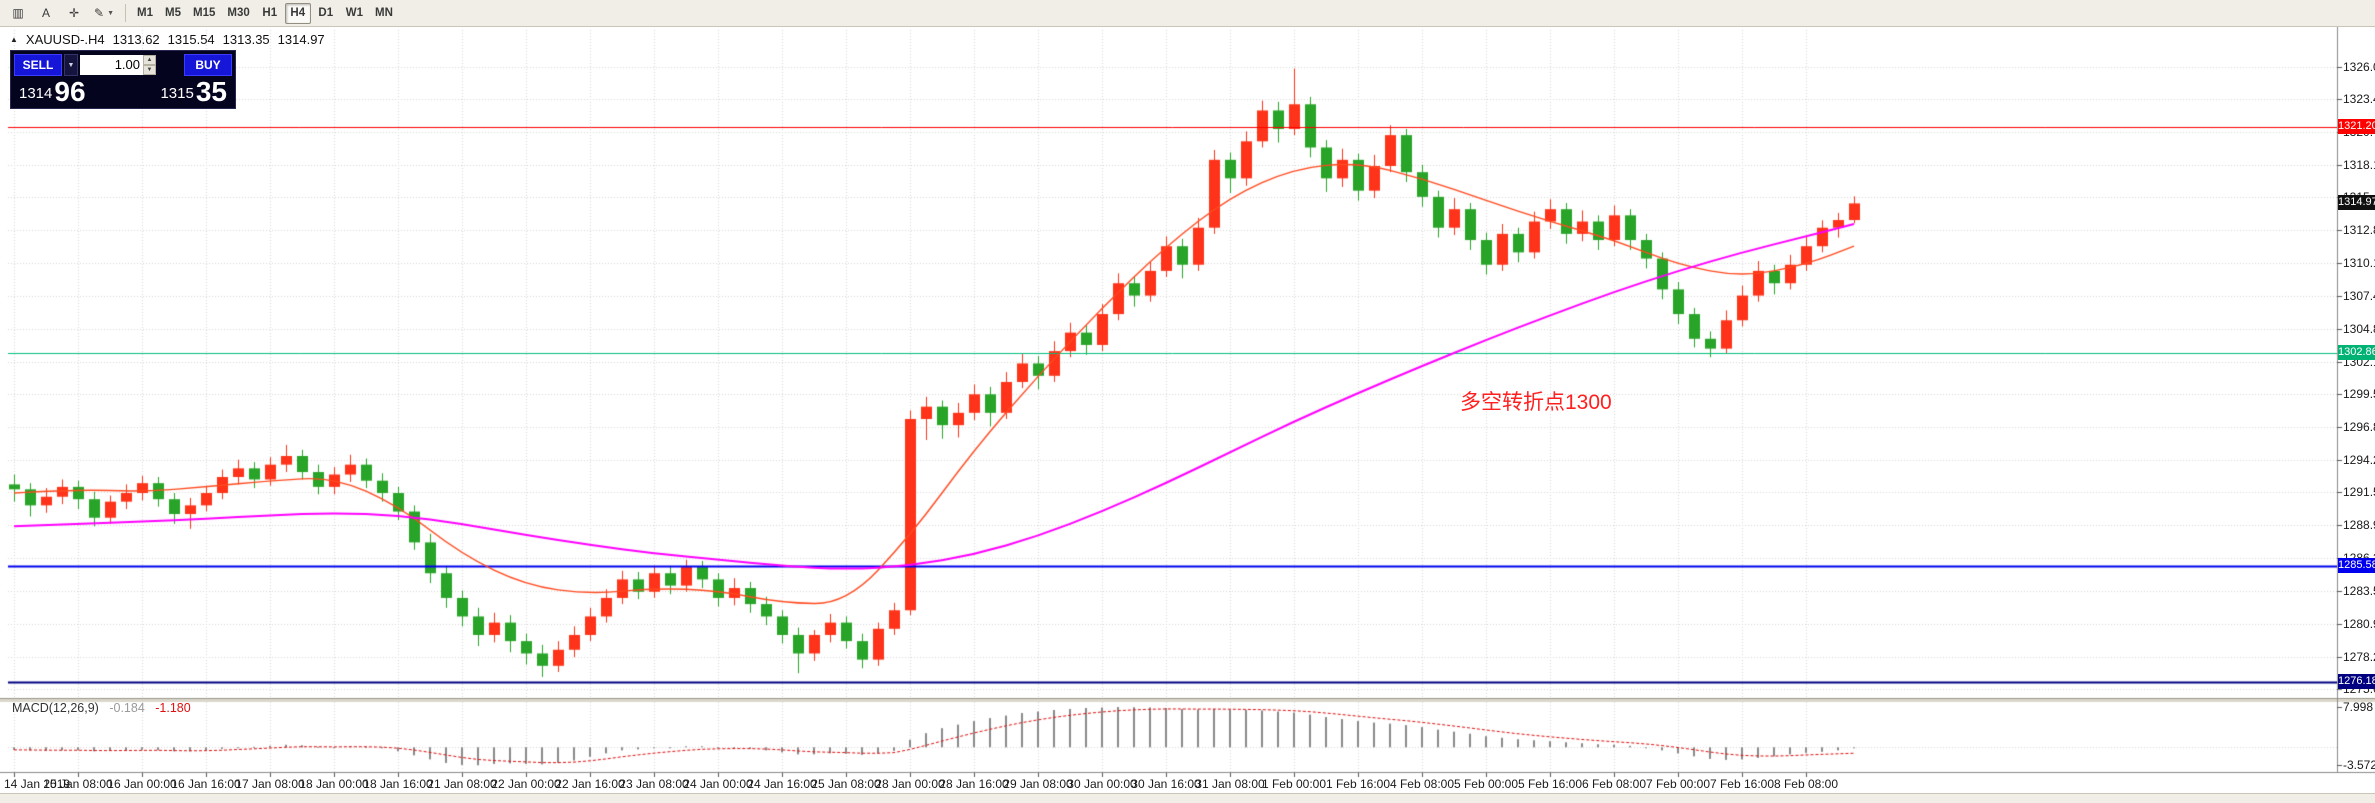 The height and width of the screenshot is (803, 2375). I want to click on toolbar-separator, so click(125, 13).